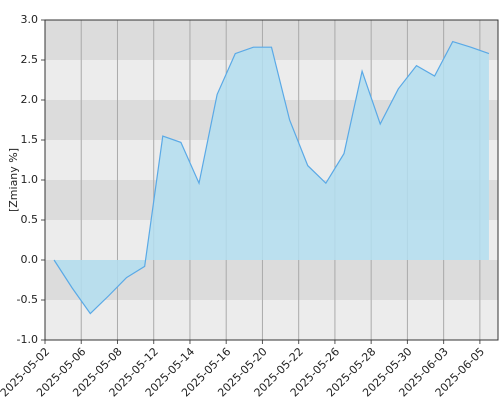  What do you see at coordinates (30, 59) in the screenshot?
I see `y-tick-label: 2.5` at bounding box center [30, 59].